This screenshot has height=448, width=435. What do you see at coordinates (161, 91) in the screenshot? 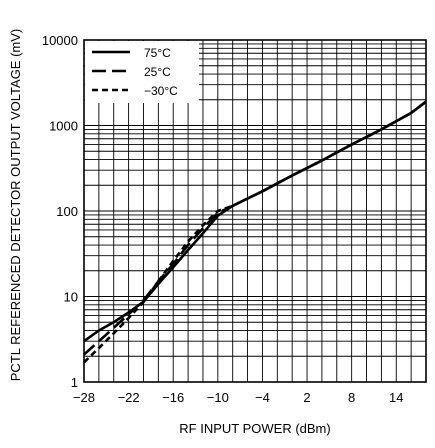
I see `legend-label-minus30c: −30°C` at bounding box center [161, 91].